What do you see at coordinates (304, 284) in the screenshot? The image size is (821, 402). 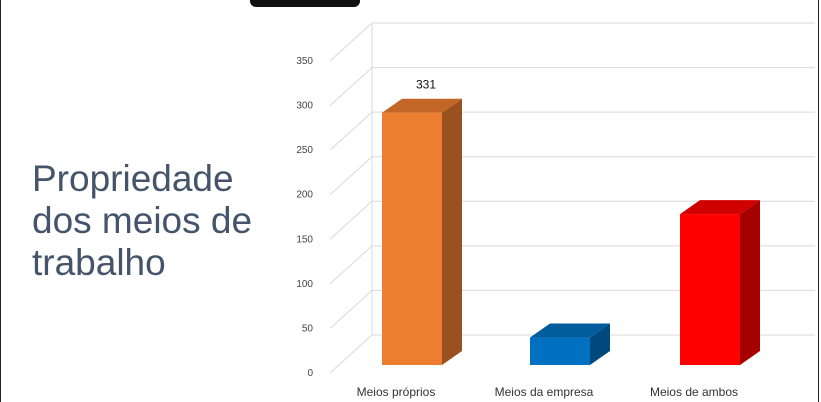 I see `y-tick-label: 100` at bounding box center [304, 284].